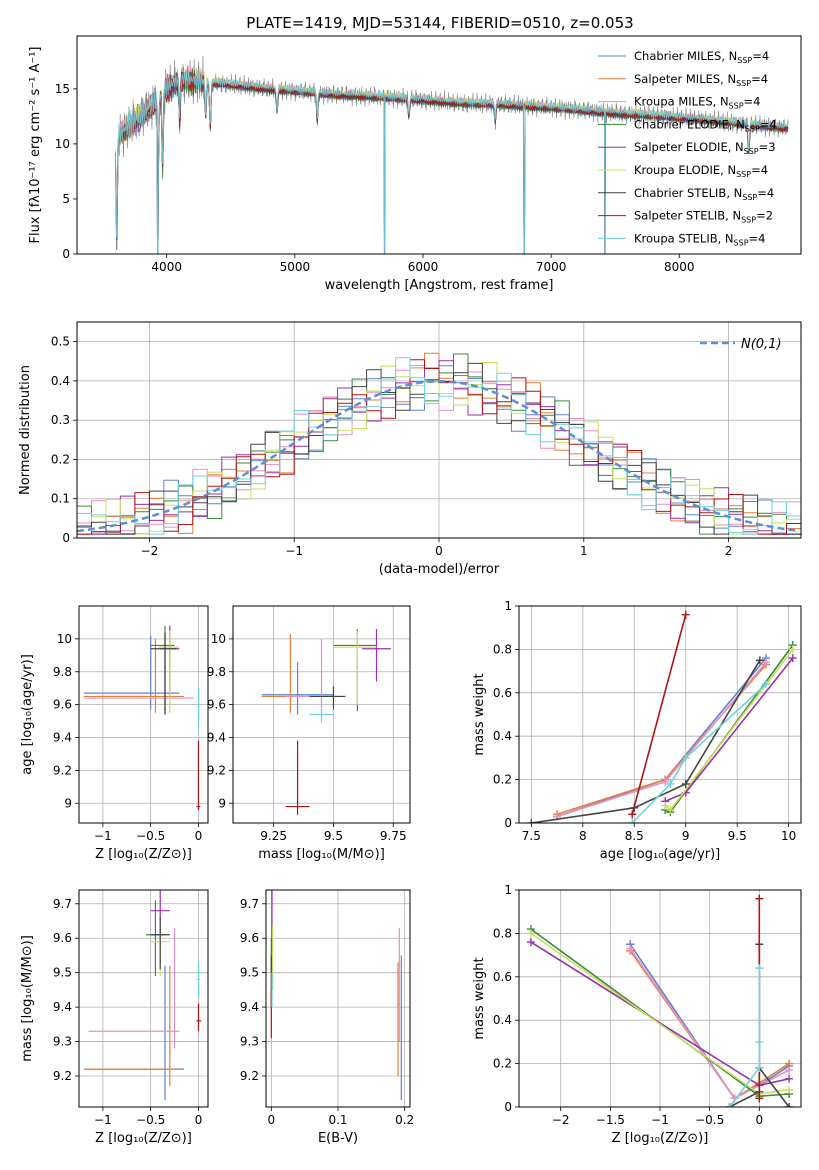  I want to click on y-tick-label: 1, so click(508, 606).